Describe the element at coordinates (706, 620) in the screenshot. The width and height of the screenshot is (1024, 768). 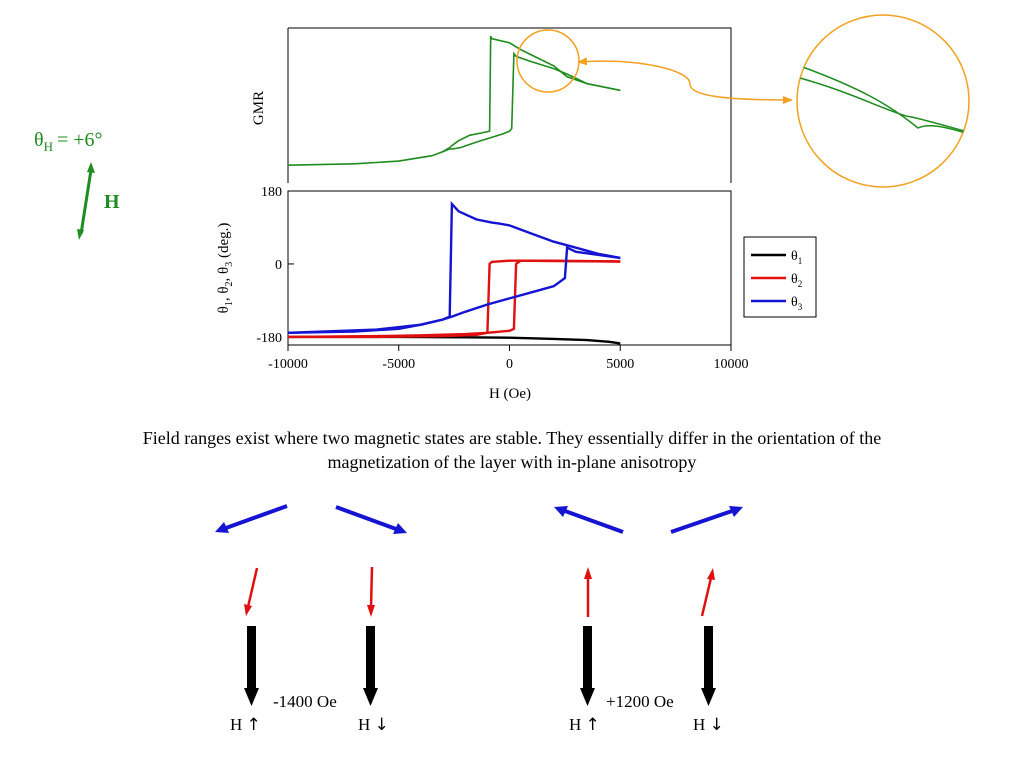
I see `state2-right-stack: H ↓` at that location.